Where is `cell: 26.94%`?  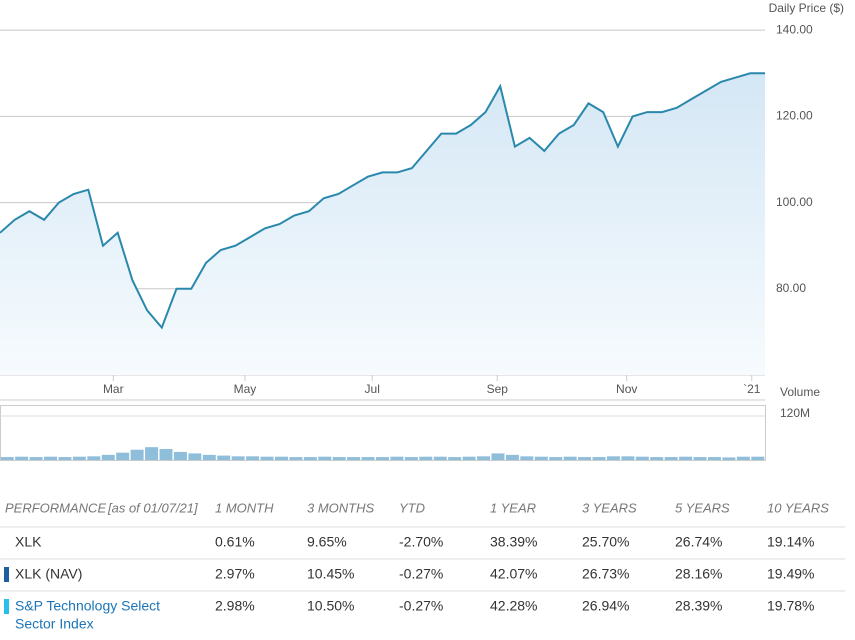
cell: 26.94% is located at coordinates (605, 606).